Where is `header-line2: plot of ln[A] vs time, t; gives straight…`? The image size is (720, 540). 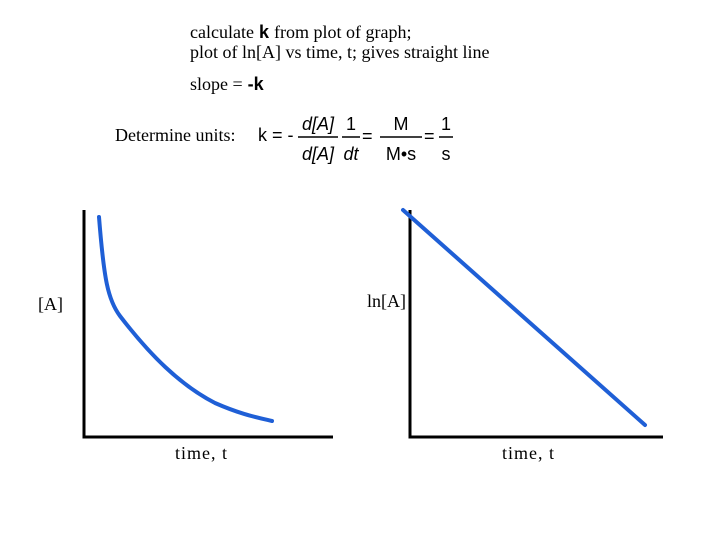 header-line2: plot of ln[A] vs time, t; gives straight… is located at coordinates (339, 52).